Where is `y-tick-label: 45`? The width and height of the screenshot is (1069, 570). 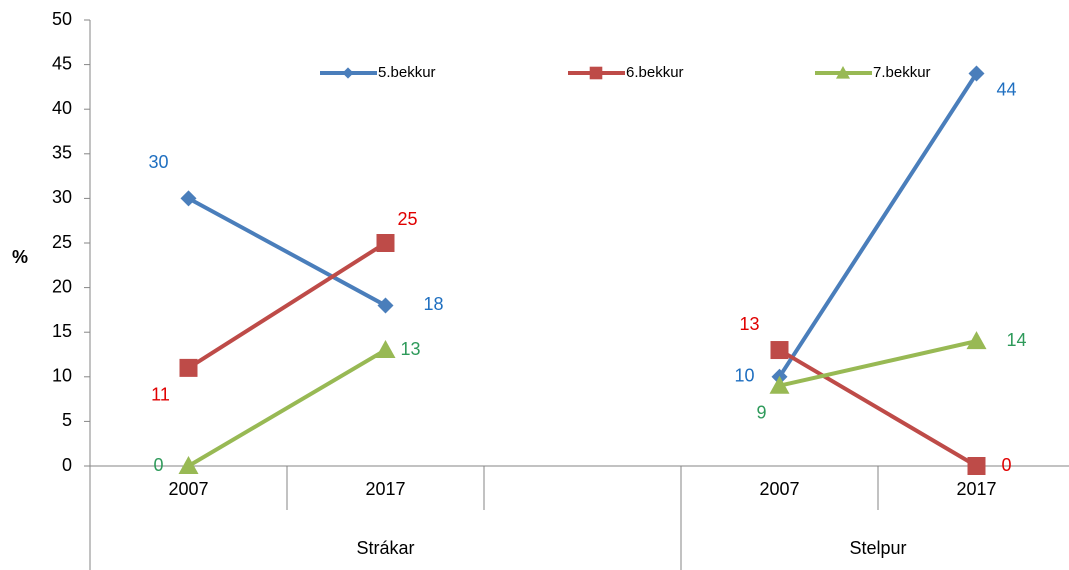 y-tick-label: 45 is located at coordinates (62, 63).